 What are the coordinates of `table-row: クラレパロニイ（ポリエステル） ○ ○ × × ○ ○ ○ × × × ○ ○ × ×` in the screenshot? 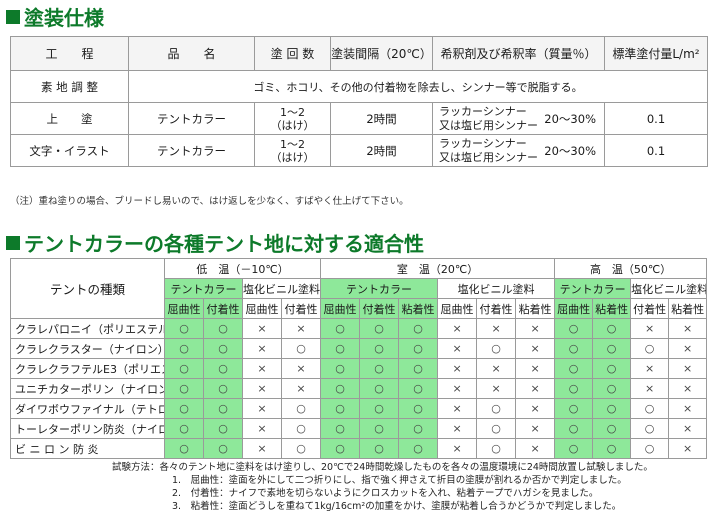 It's located at (359, 328).